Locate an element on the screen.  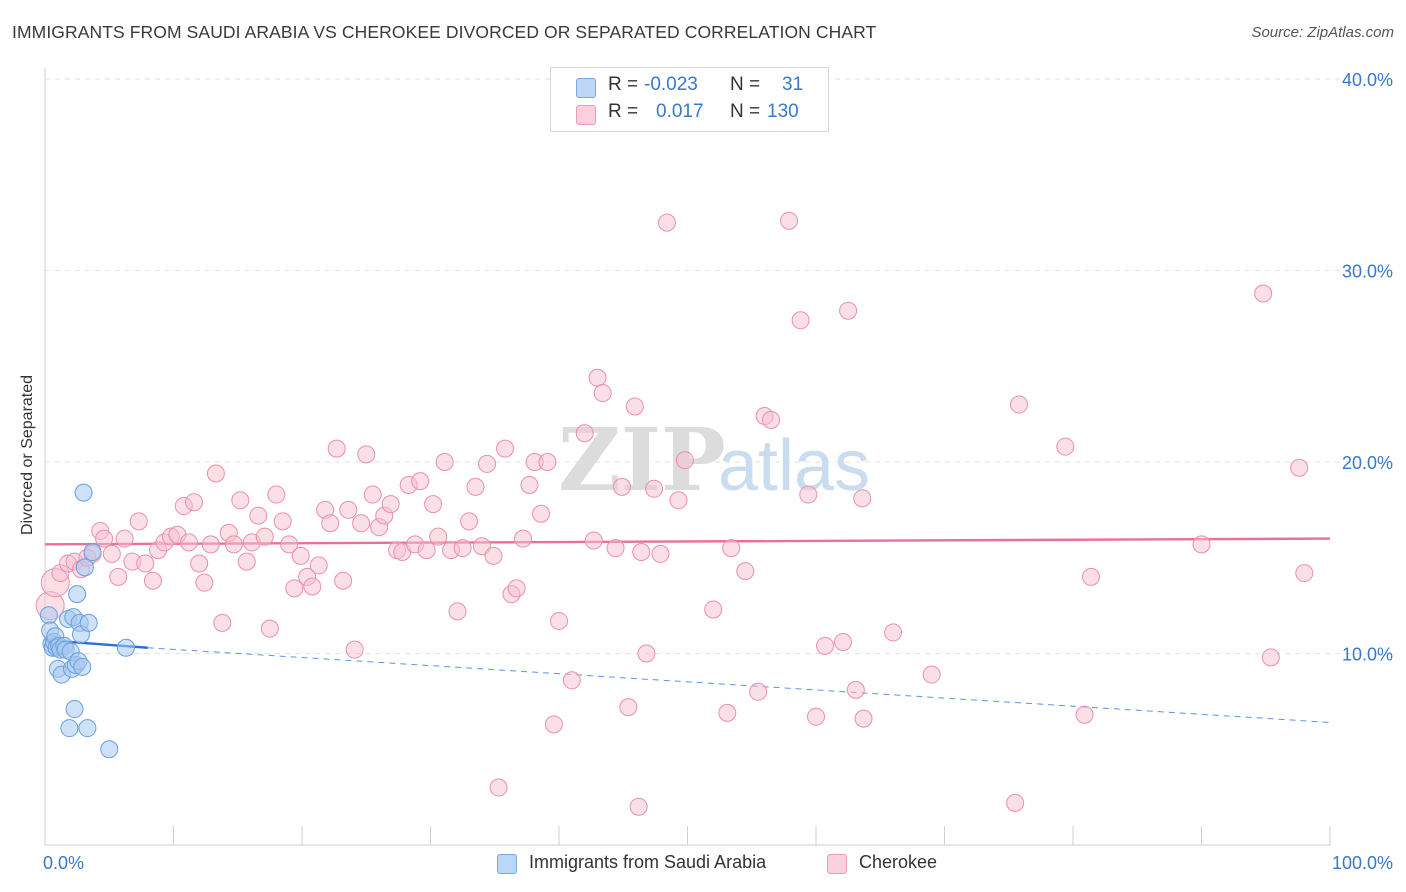
legend-n-value: 31 is located at coordinates (793, 84).